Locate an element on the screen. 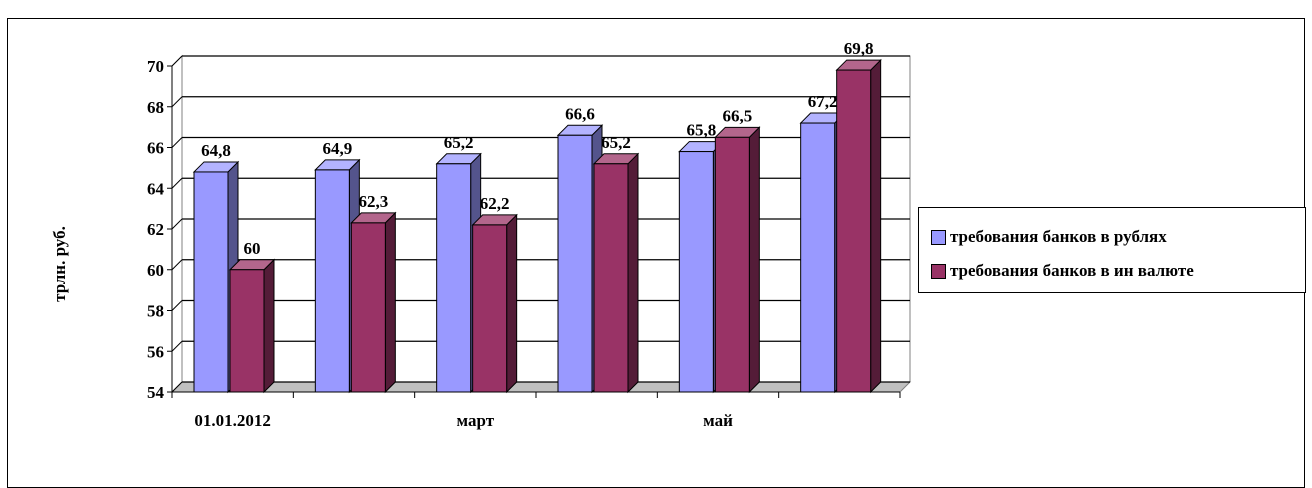  legend-swatch-currency is located at coordinates (938, 271).